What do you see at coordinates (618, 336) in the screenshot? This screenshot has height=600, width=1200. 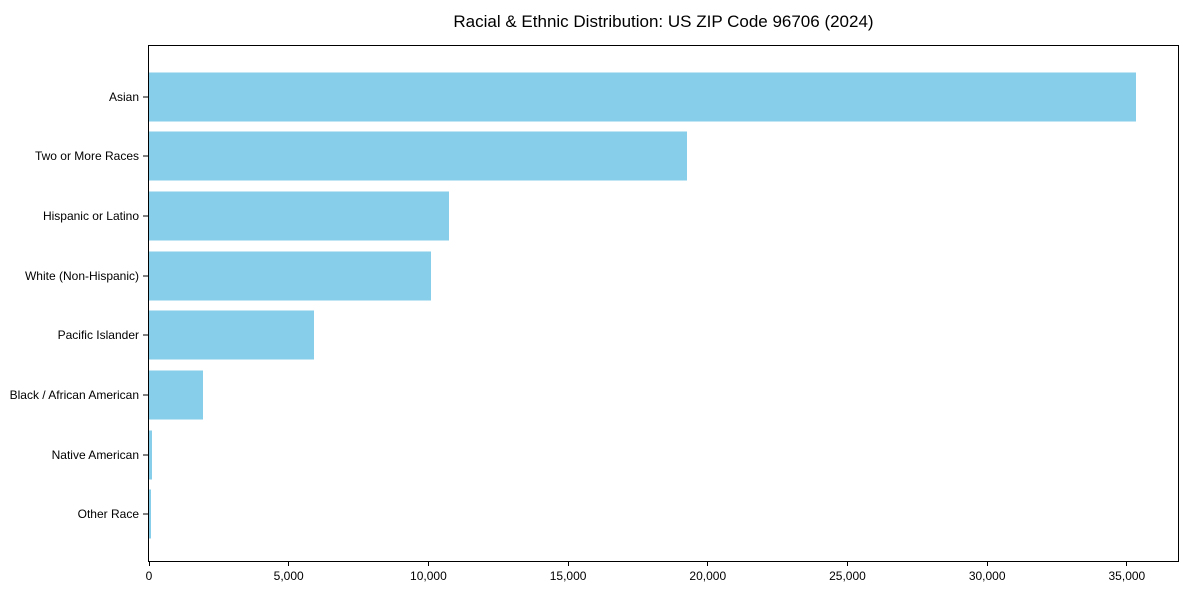 I see `bar-row: Pacific Islander` at bounding box center [618, 336].